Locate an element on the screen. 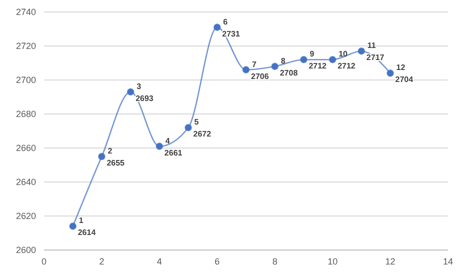  data-label: 2614 is located at coordinates (87, 233).